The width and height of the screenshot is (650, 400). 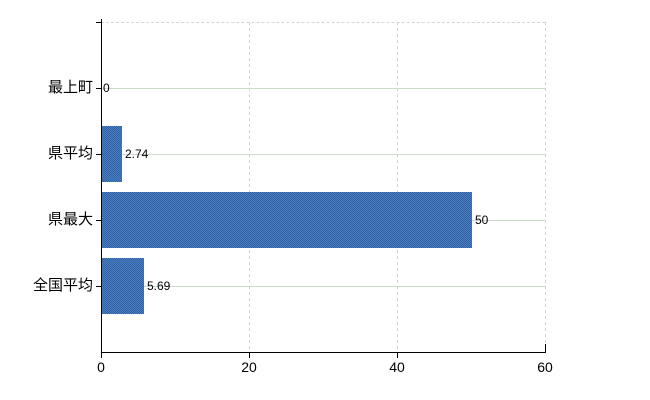 I want to click on x-axis-tick-label: 40, so click(x=397, y=367).